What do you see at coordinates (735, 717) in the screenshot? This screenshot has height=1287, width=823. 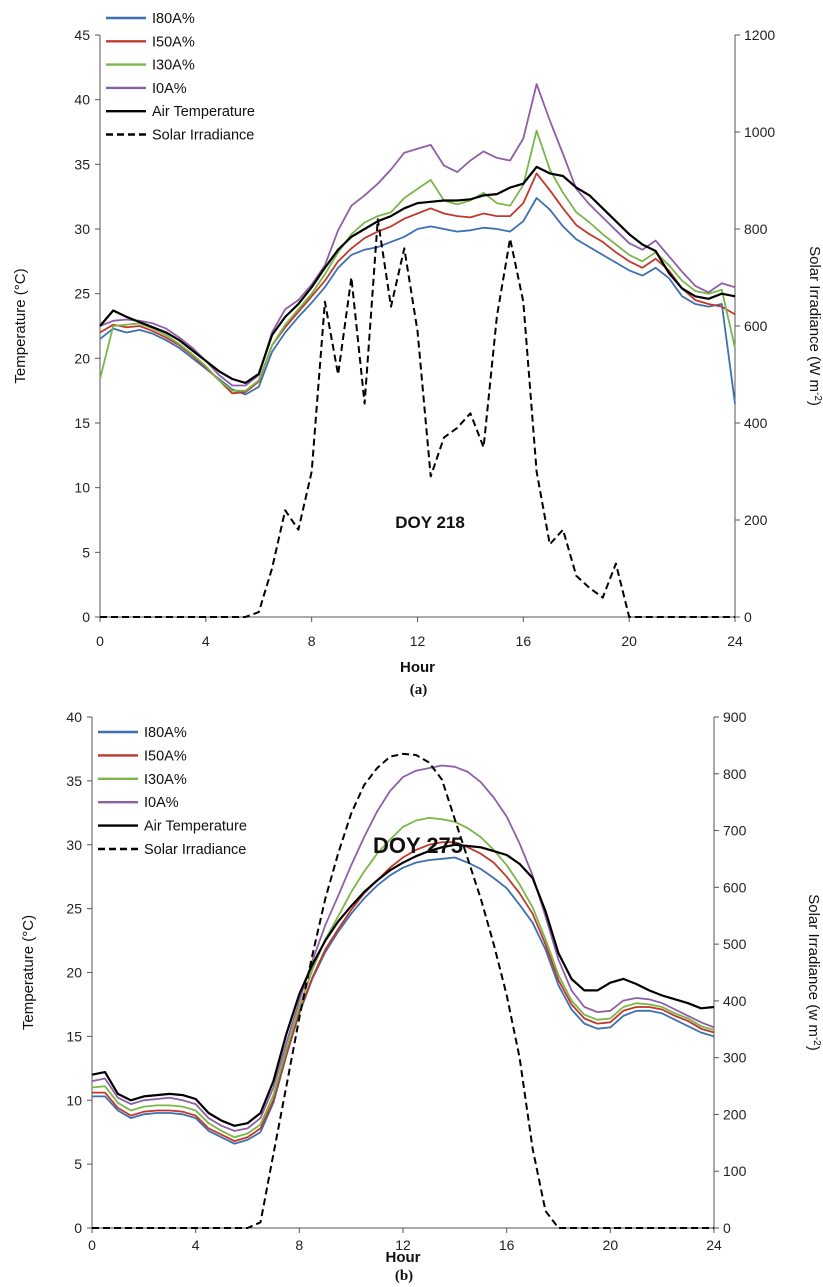 I see `y2-tick-label: 900` at bounding box center [735, 717].